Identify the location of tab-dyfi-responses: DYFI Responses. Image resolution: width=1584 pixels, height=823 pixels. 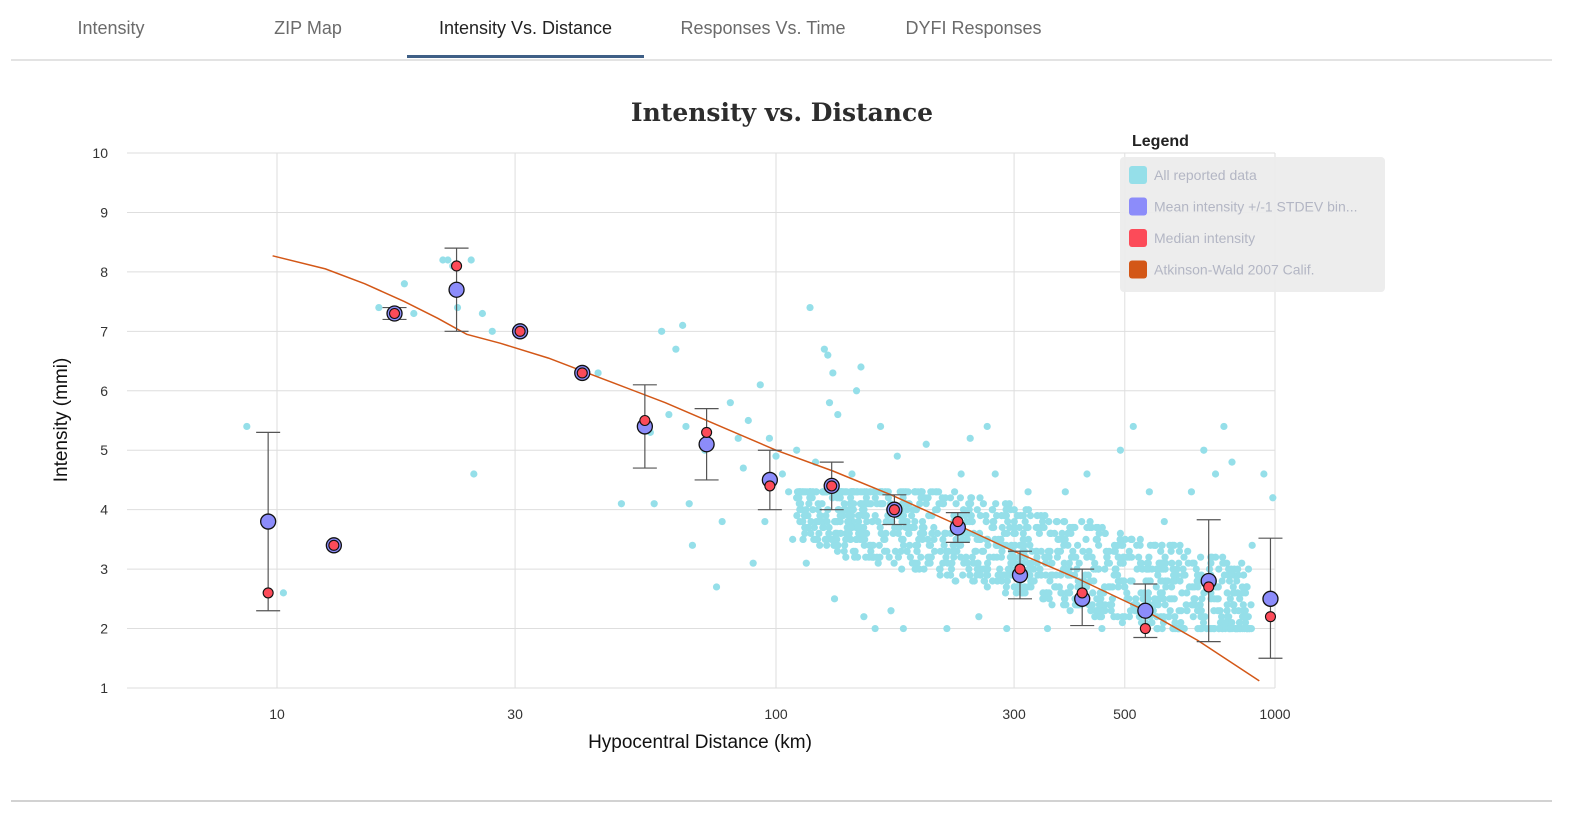
(973, 28).